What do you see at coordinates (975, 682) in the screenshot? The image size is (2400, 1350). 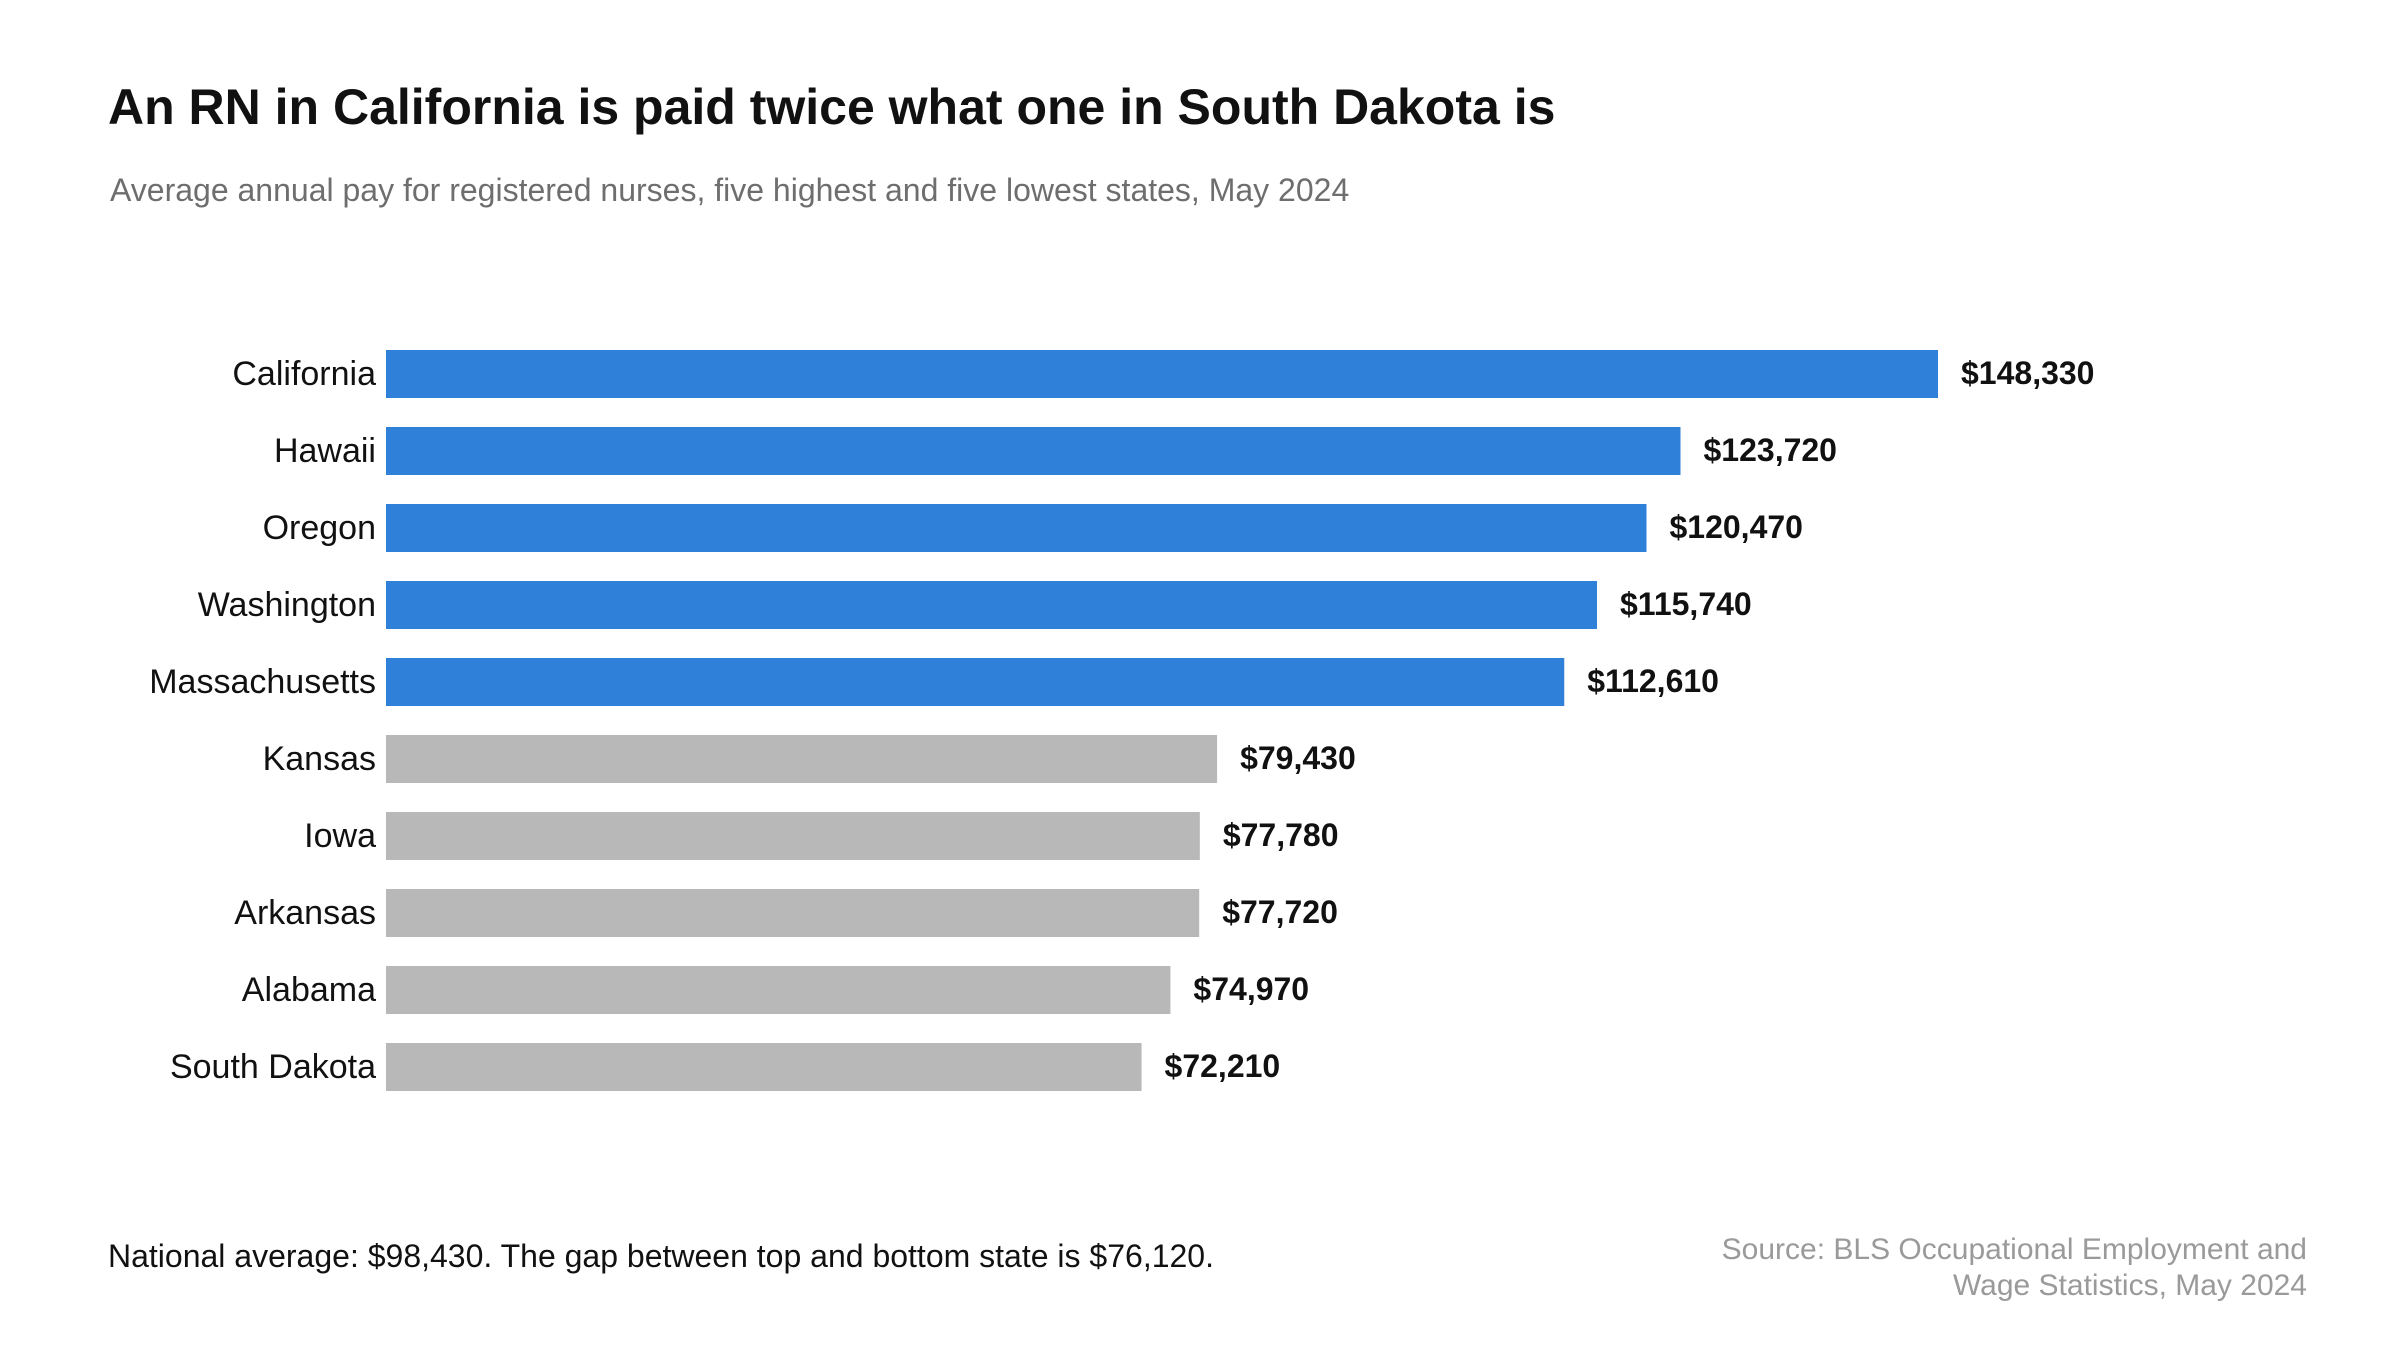 I see `bar-massachusetts` at bounding box center [975, 682].